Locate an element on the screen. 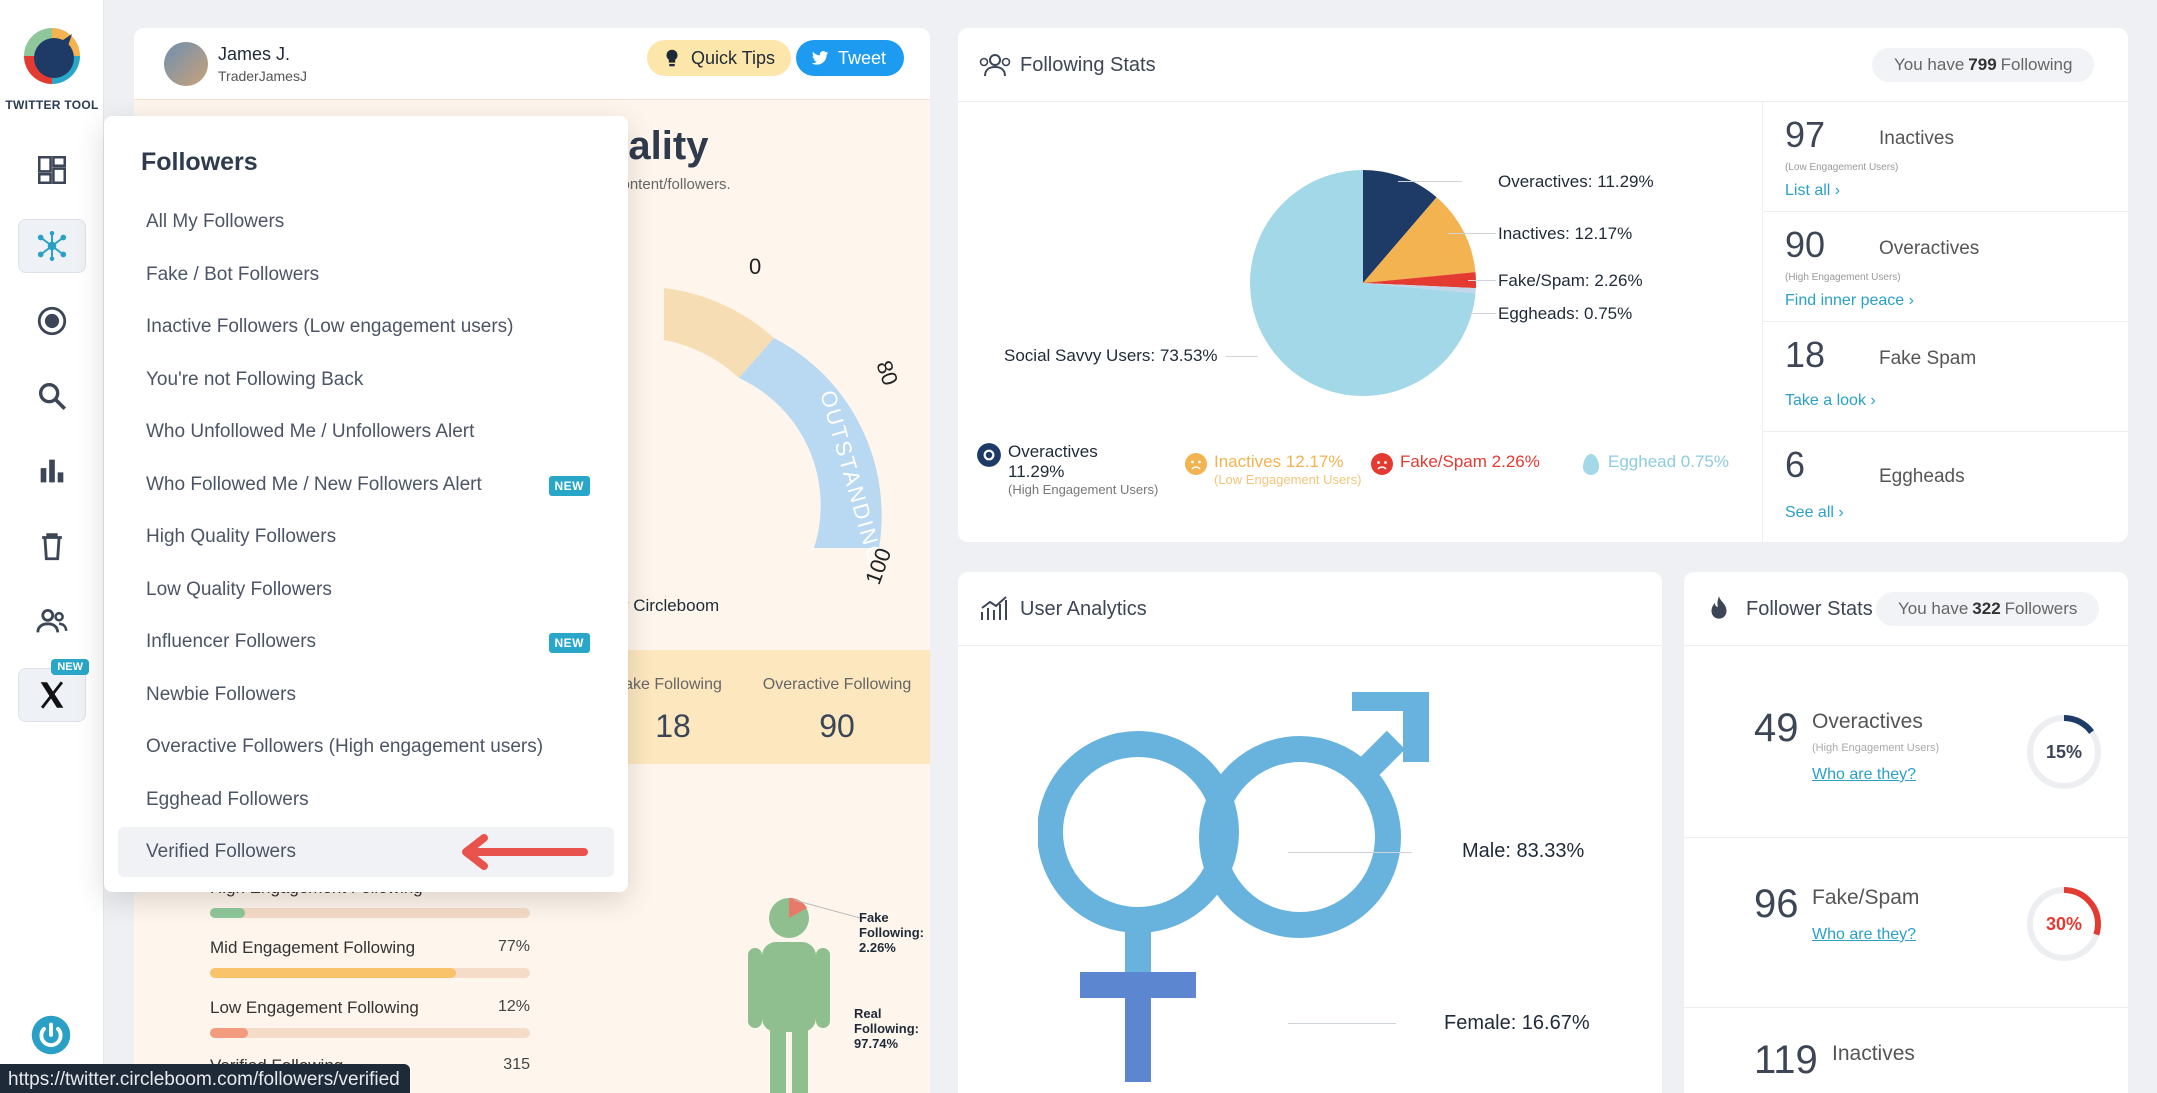 The image size is (2157, 1093). nav-delete is located at coordinates (52, 546).